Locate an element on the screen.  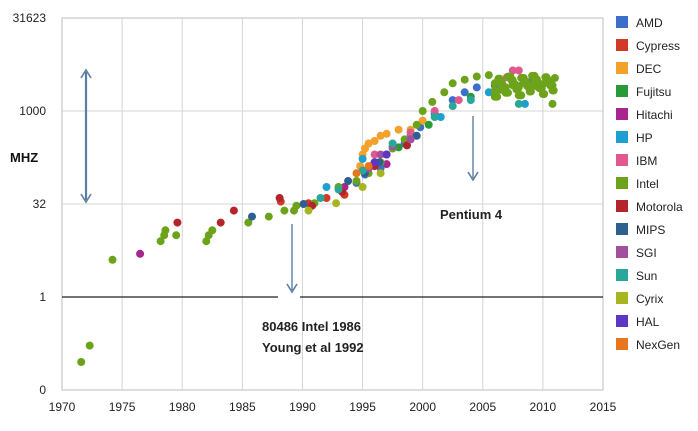
x-tick-label: 2010 is located at coordinates (543, 407).